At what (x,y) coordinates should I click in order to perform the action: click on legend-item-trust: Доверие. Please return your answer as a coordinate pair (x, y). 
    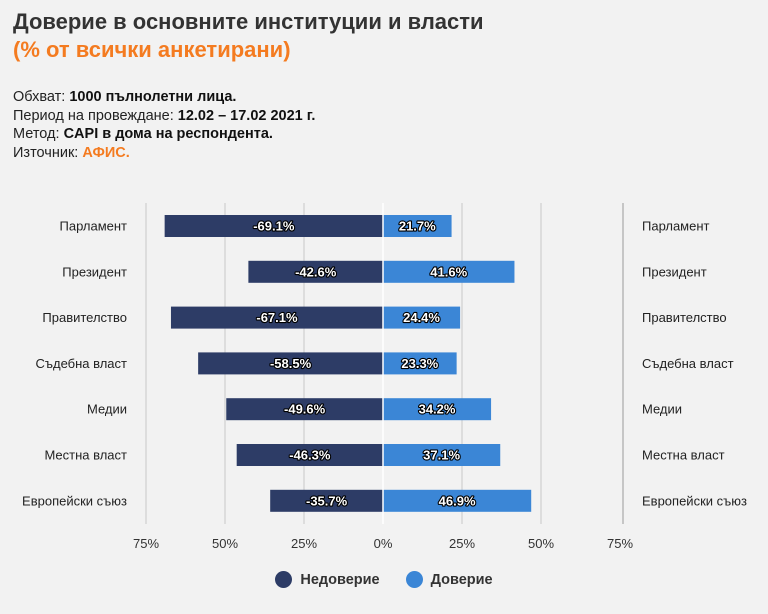
    Looking at the image, I should click on (449, 579).